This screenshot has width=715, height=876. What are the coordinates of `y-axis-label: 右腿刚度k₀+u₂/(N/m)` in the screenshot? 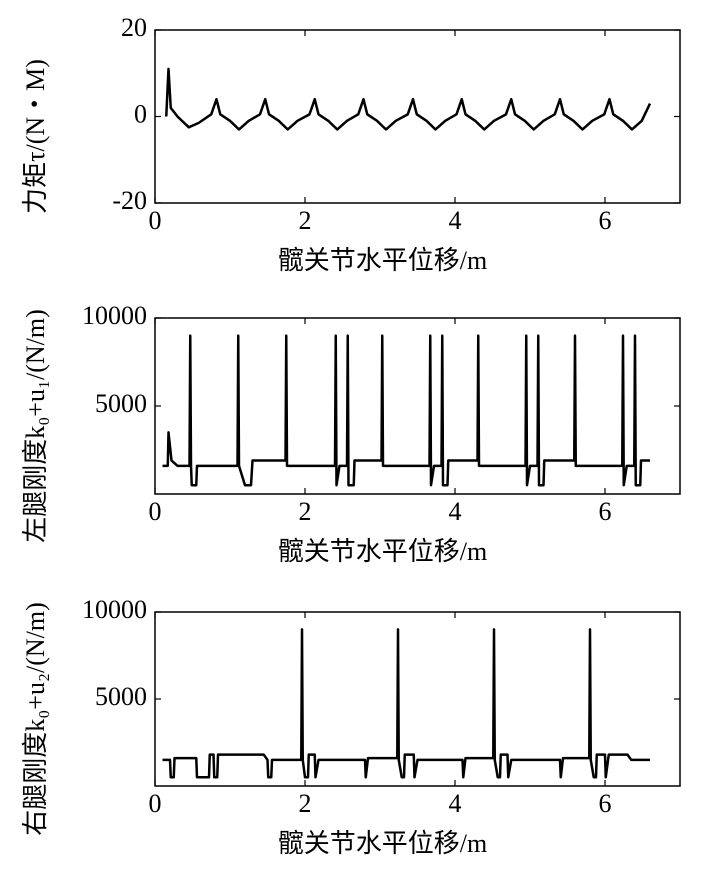 It's located at (35, 719).